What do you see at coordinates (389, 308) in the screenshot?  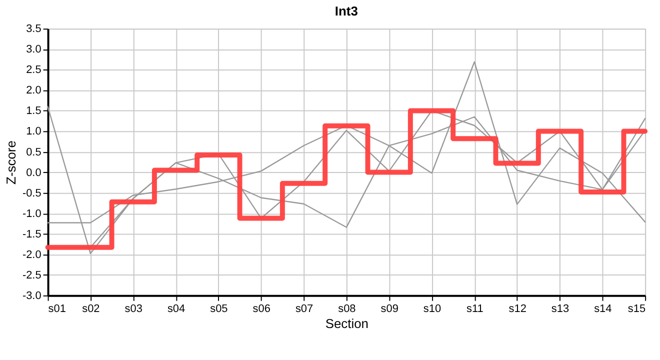 I see `x-tick-label: s09` at bounding box center [389, 308].